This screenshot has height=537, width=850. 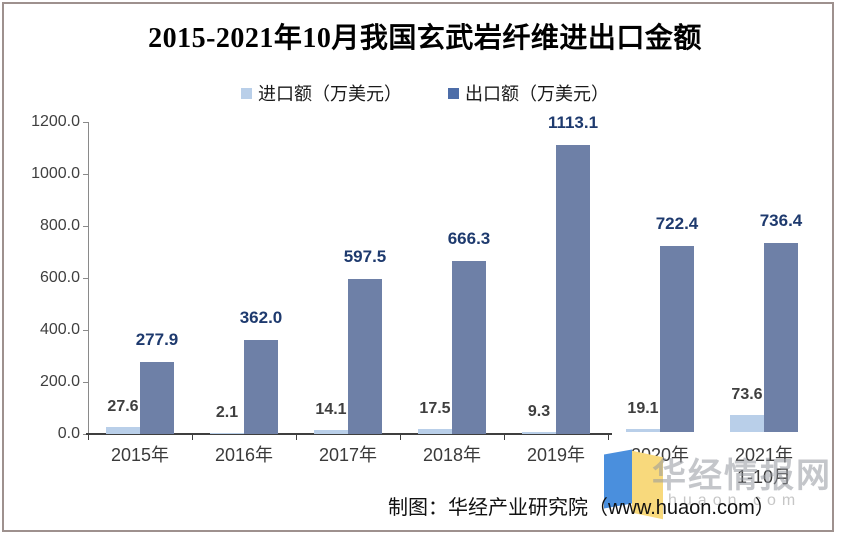 I want to click on bar-value-label-export: 736.4, so click(x=781, y=220).